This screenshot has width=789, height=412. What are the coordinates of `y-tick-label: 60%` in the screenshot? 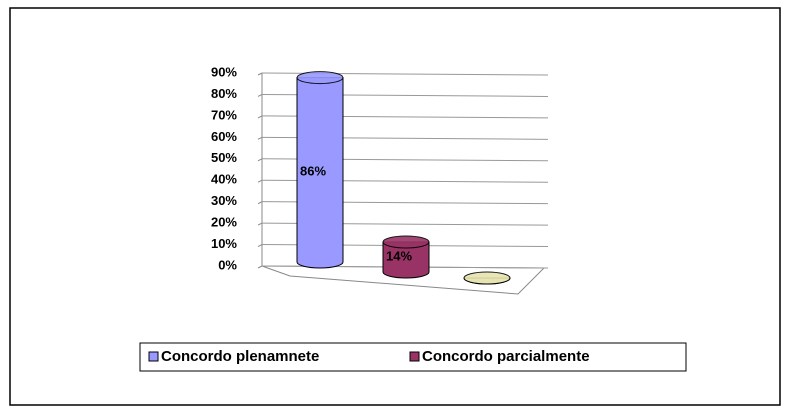 It's located at (224, 136).